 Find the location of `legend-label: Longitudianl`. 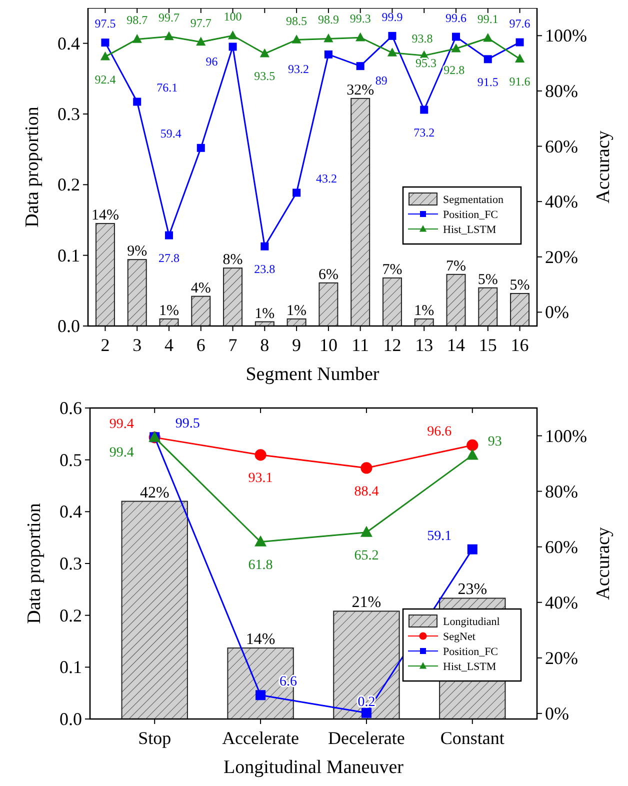

legend-label: Longitudianl is located at coordinates (471, 622).